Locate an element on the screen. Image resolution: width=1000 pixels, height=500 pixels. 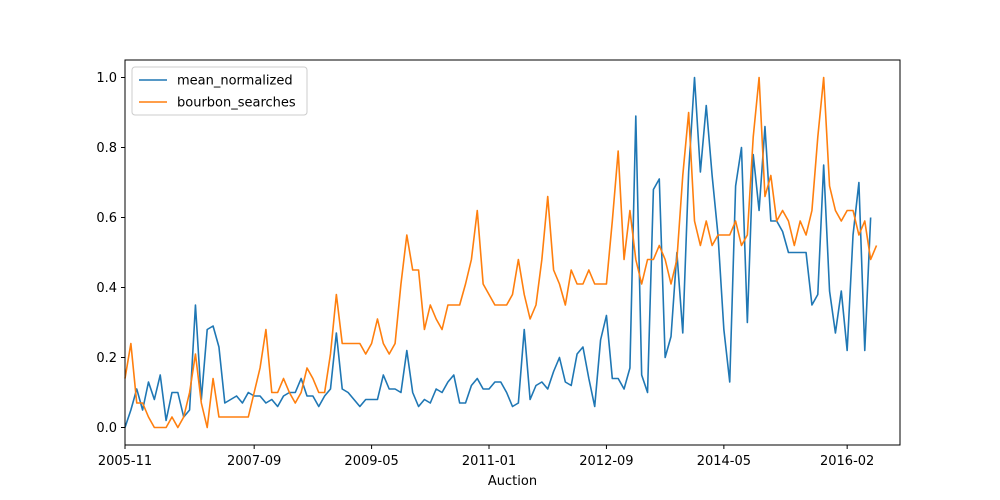
x-tick-label: 2011-01 is located at coordinates (489, 461).